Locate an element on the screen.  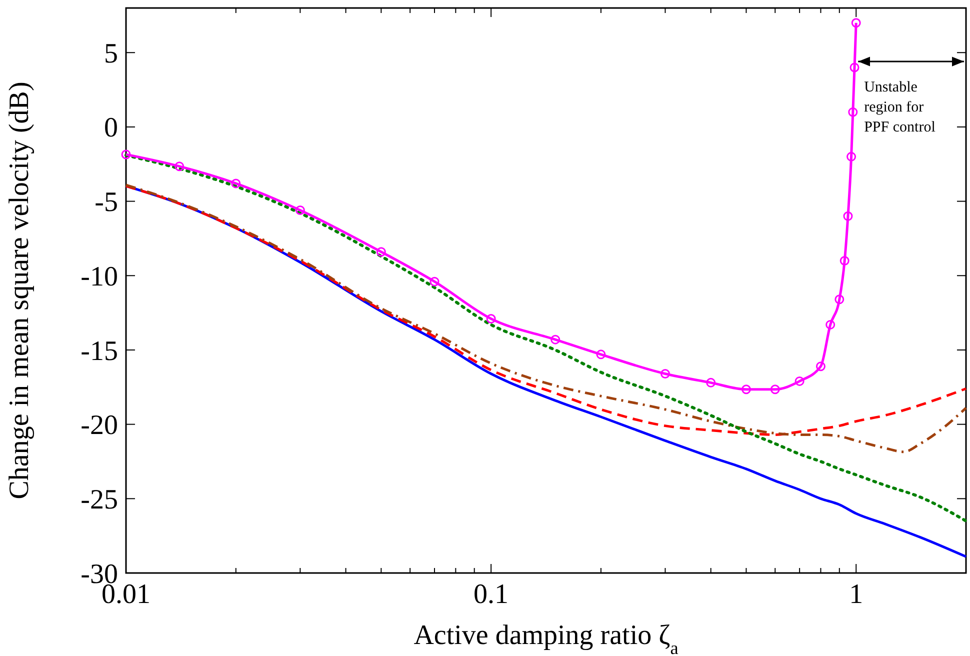
annotation: Unstable region for PPF control is located at coordinates (900, 108).